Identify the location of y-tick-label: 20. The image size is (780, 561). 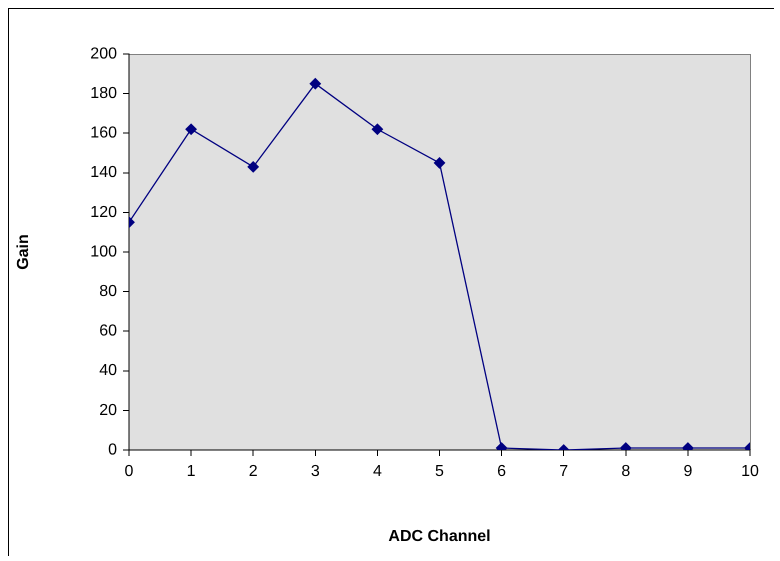
(108, 410).